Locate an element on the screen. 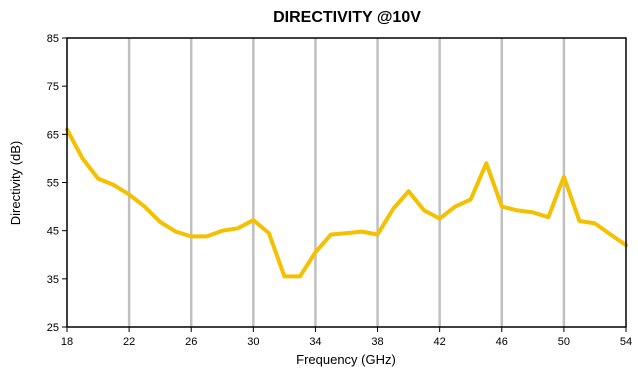  y-tick-label: 65 is located at coordinates (53, 135).